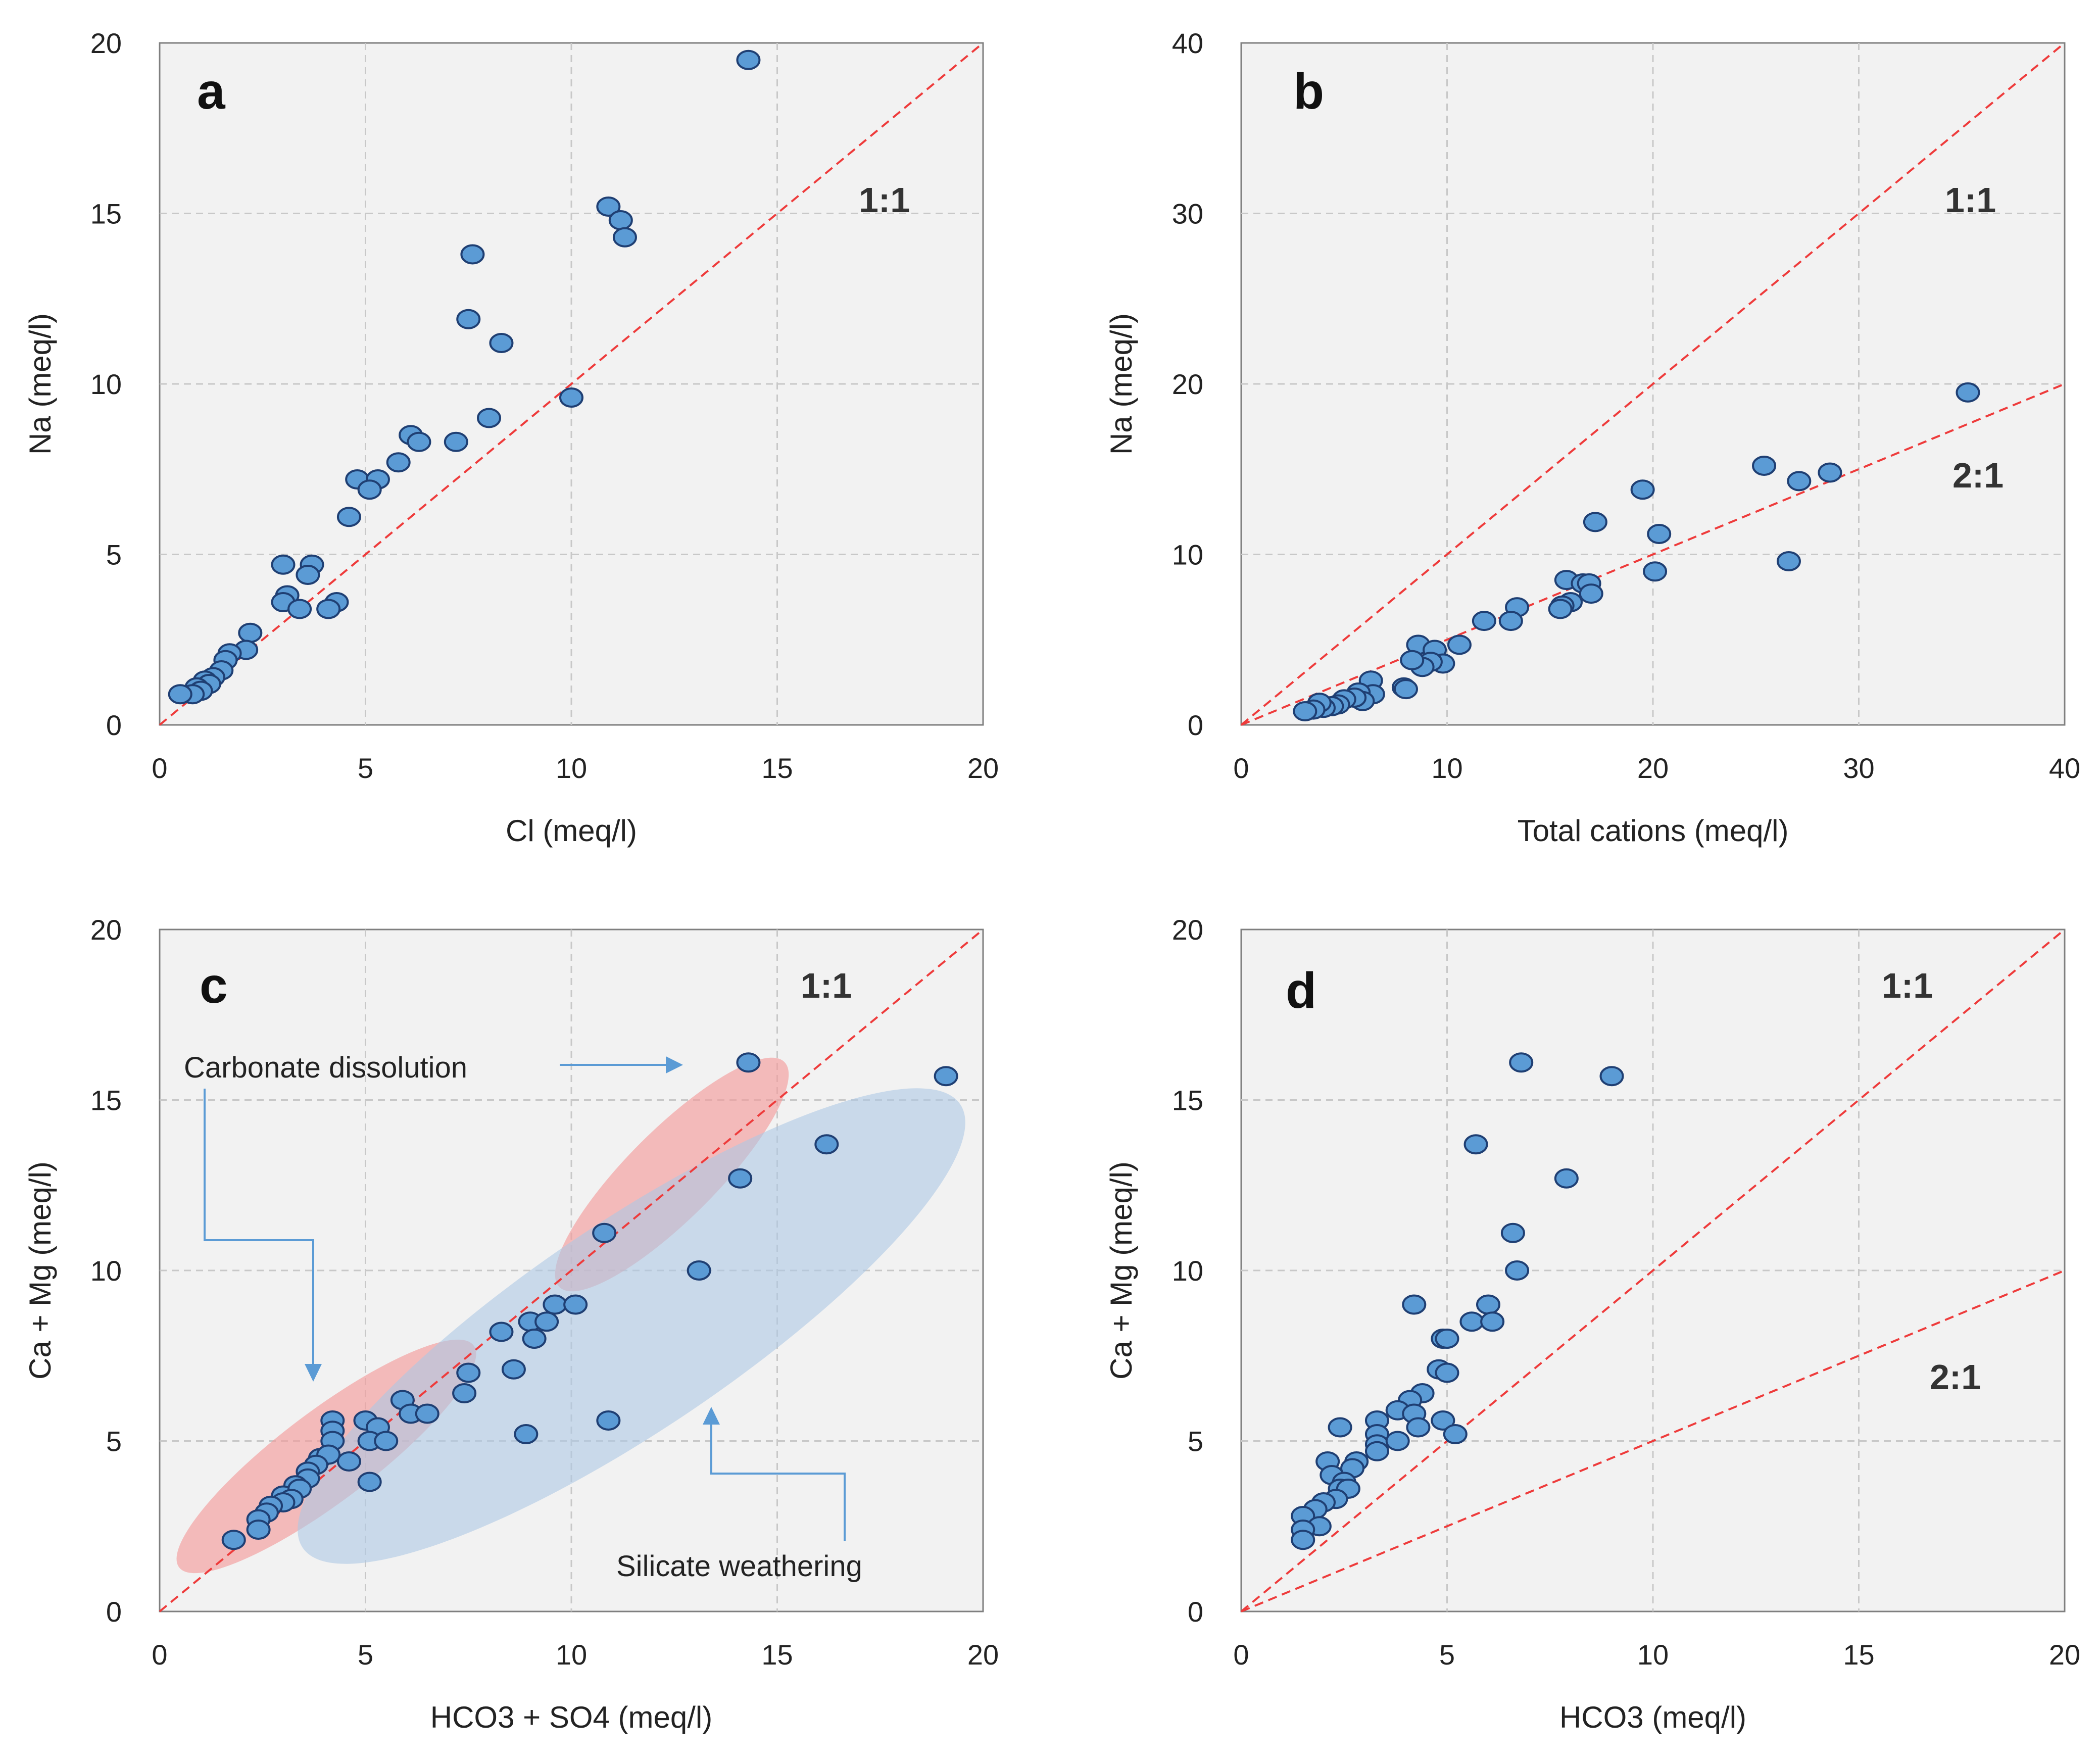  Describe the element at coordinates (1188, 43) in the screenshot. I see `panel-b-y-tick-label: 40` at that location.